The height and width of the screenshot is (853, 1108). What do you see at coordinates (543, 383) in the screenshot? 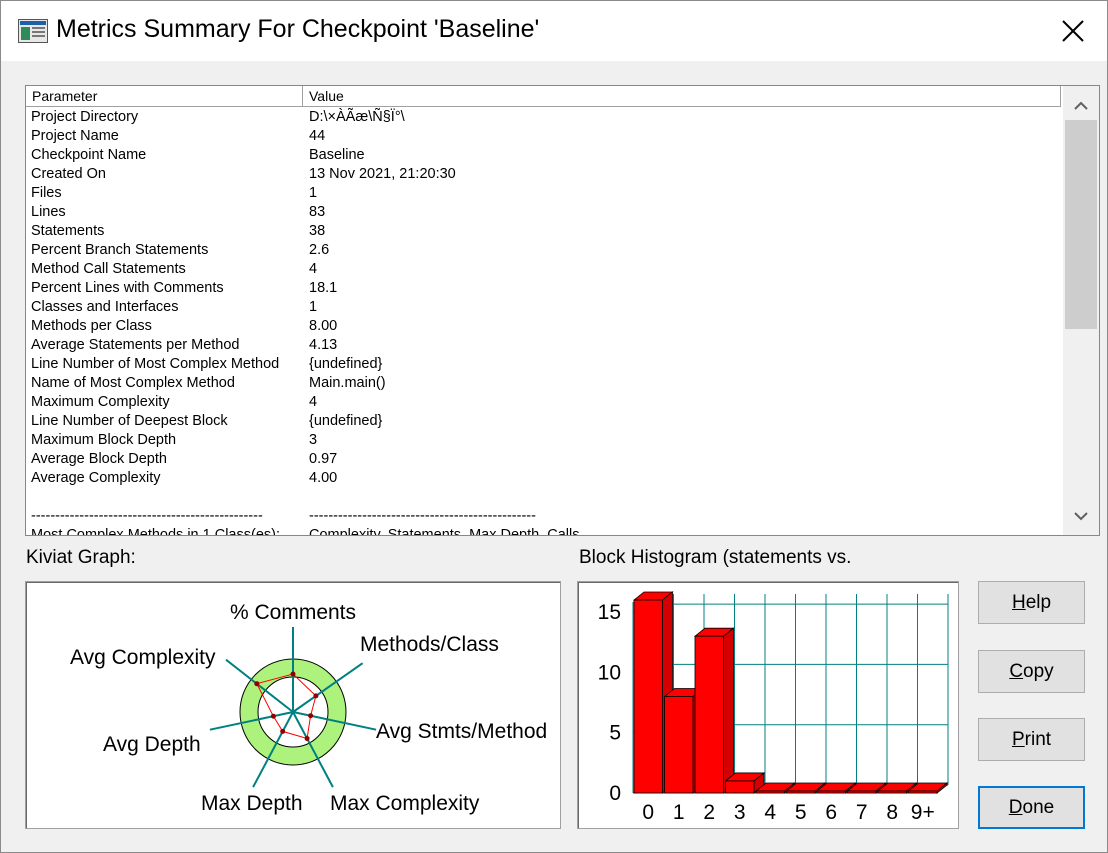
I see `table-row: Name of Most Complex Method Main.main()` at bounding box center [543, 383].